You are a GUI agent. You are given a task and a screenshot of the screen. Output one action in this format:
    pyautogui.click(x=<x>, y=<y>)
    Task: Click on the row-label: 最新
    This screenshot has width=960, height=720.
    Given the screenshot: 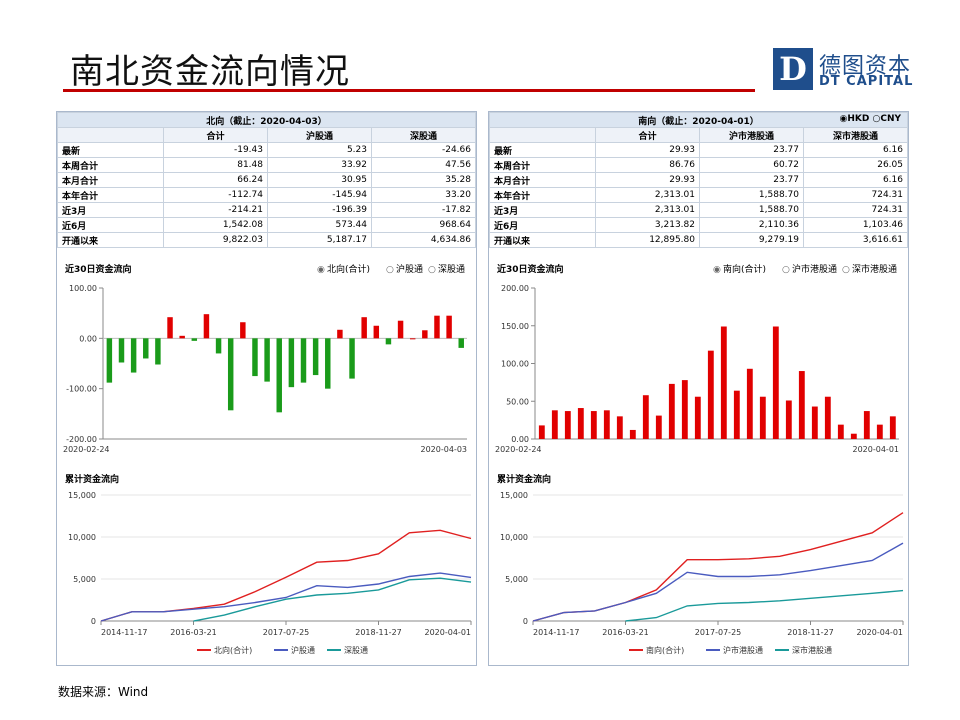 What is the action you would take?
    pyautogui.click(x=542, y=150)
    